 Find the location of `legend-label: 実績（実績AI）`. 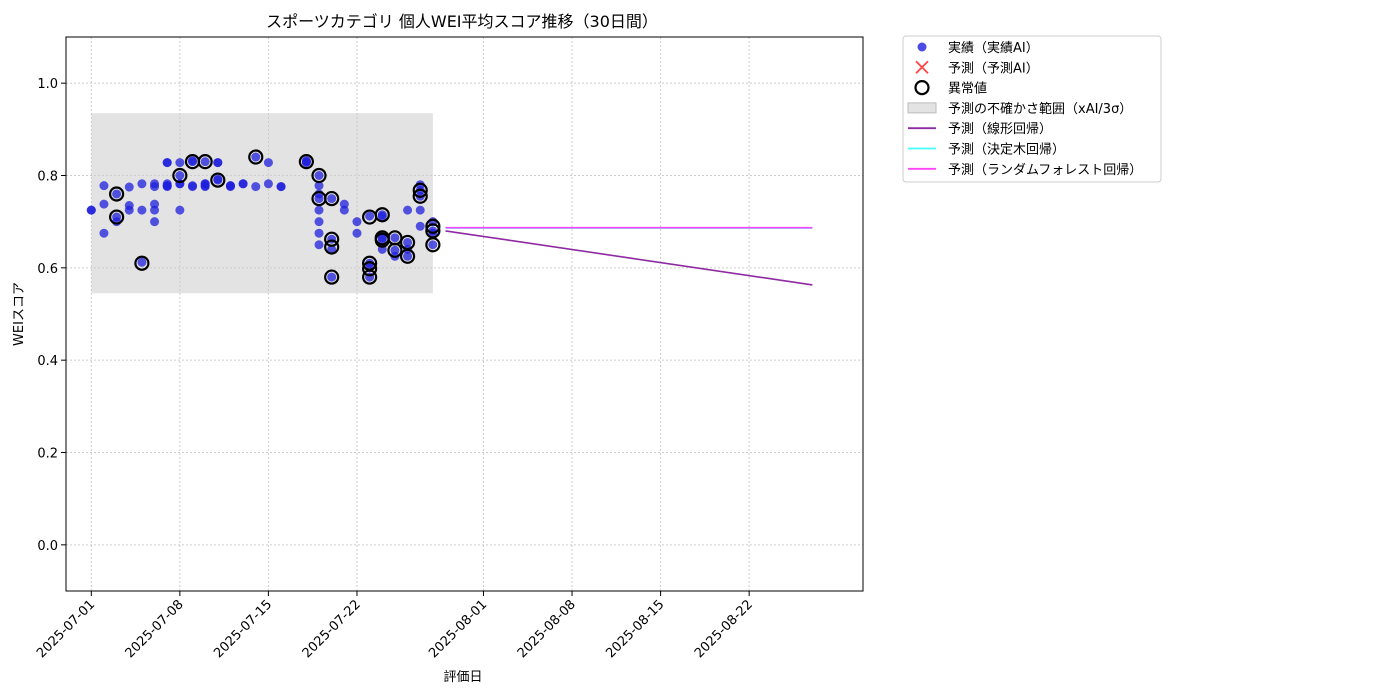

legend-label: 実績（実績AI） is located at coordinates (993, 48).